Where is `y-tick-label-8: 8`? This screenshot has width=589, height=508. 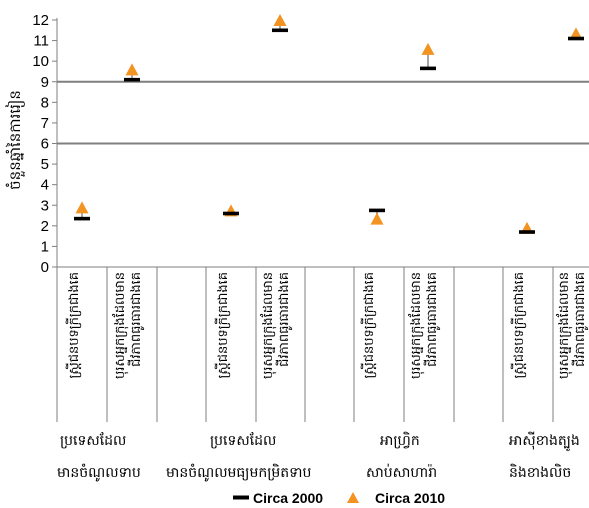 y-tick-label-8: 8 is located at coordinates (45, 102).